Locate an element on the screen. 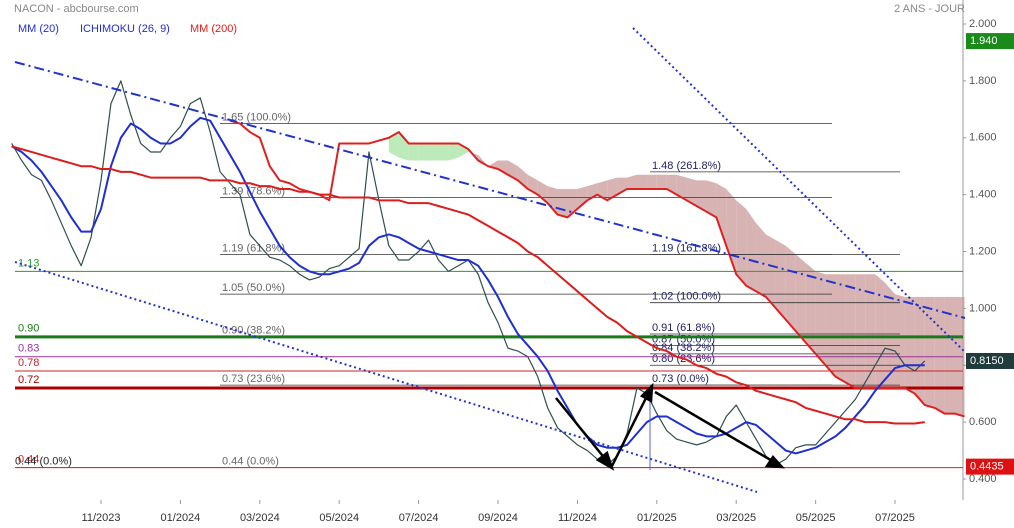  chart-title: NACON - abcbourse.com is located at coordinates (76, 9).